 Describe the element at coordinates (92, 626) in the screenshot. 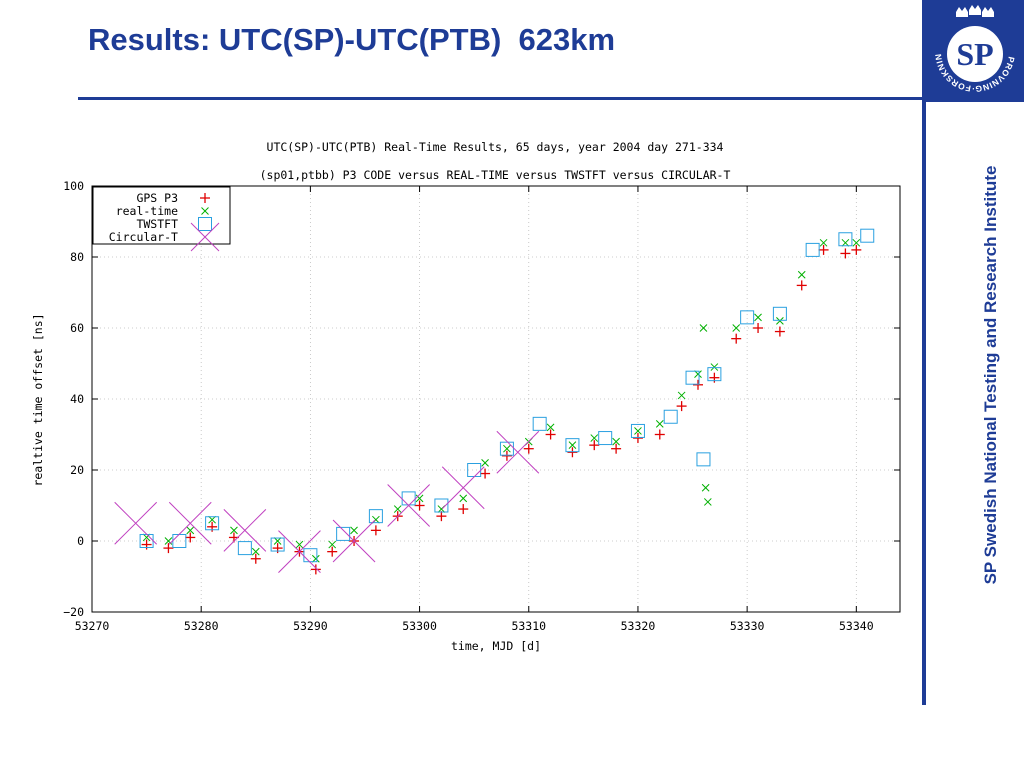

I see `x-tick-label: 53270` at that location.